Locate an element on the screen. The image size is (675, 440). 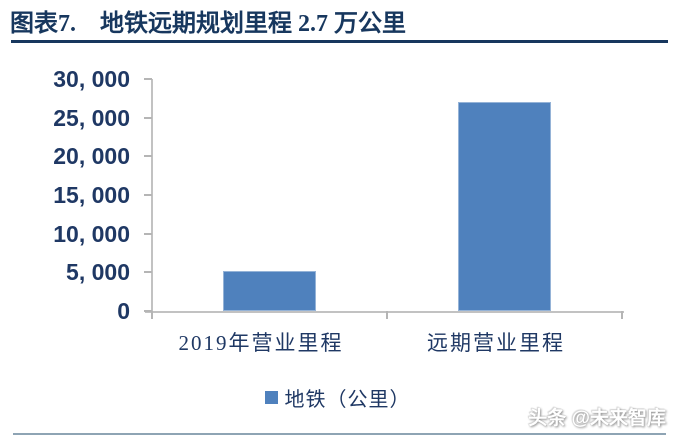
y-axis-tick-label: 15, 000 is located at coordinates (91, 195).